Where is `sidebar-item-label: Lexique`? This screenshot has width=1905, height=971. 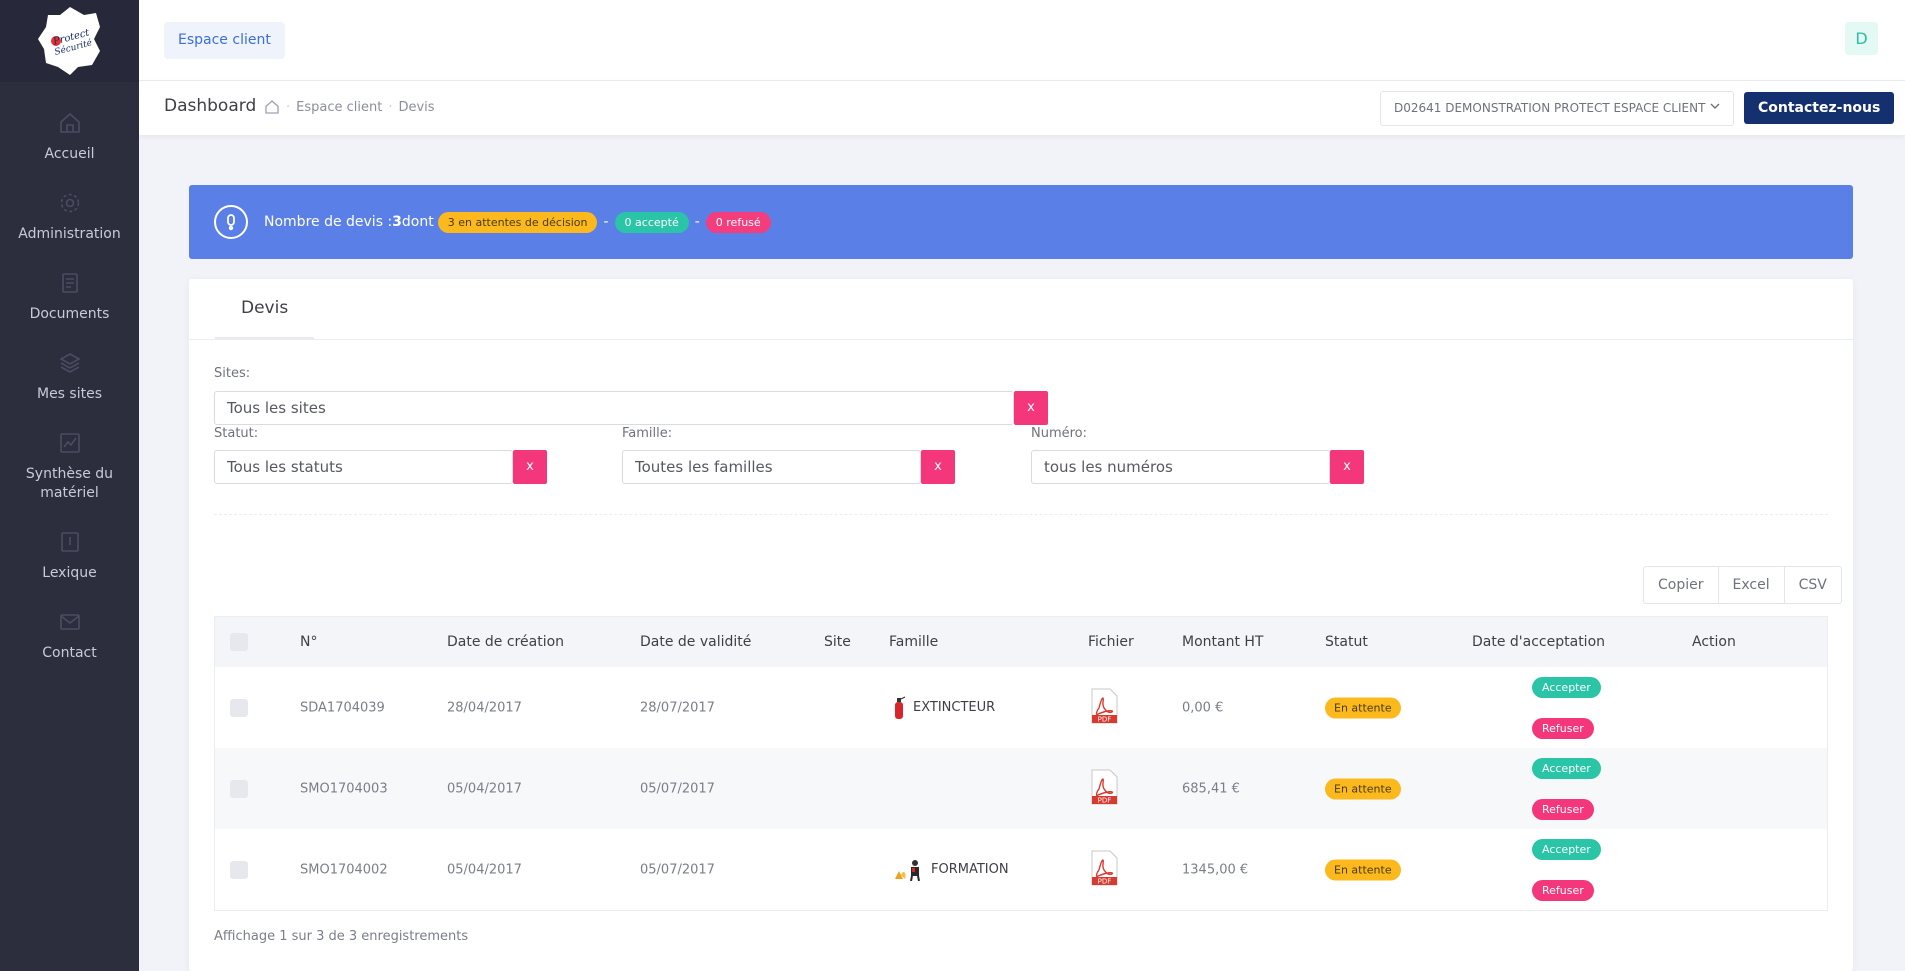 sidebar-item-label: Lexique is located at coordinates (69, 573).